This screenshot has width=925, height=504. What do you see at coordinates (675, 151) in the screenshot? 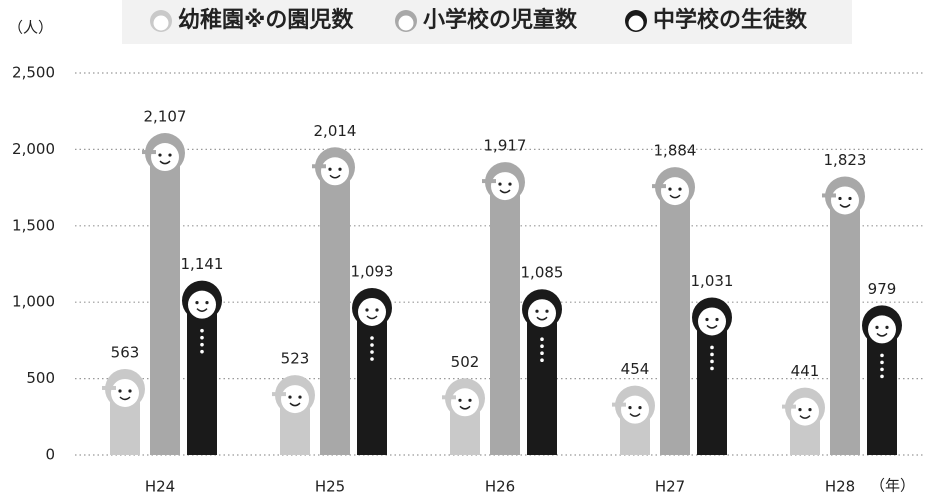
I see `value-label: 1,884` at bounding box center [675, 151].